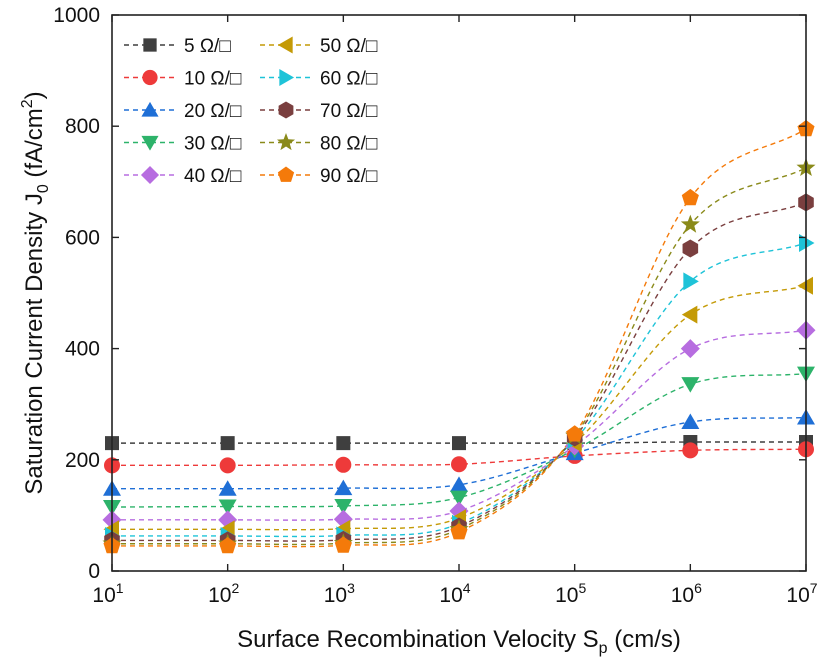  Describe the element at coordinates (227, 443) in the screenshot. I see `data-point-s0-p1` at that location.